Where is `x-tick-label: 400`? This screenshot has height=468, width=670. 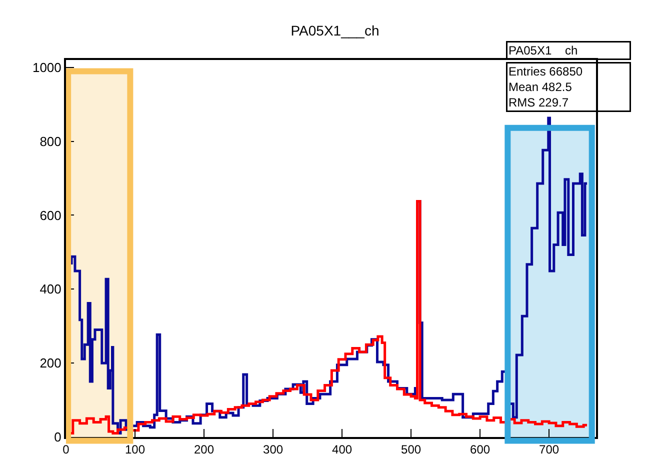 x-tick-label: 400 is located at coordinates (342, 449).